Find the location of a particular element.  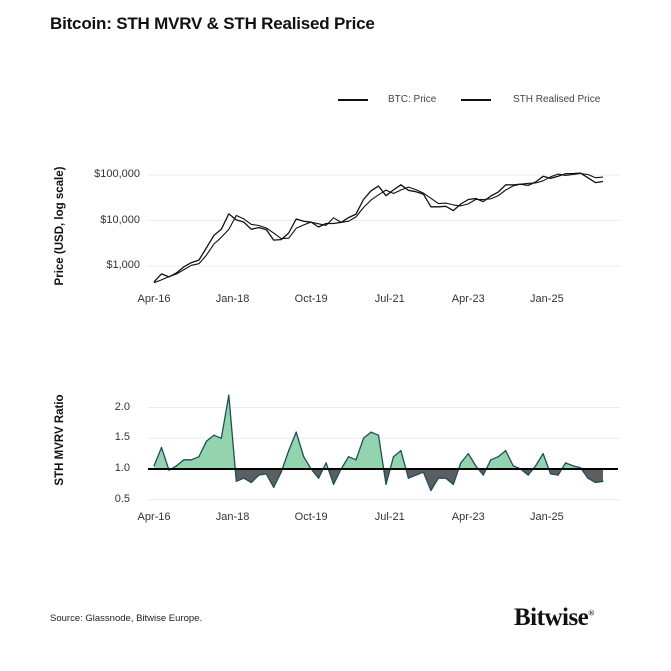

mvrv-x-tick-label: Jul-21 is located at coordinates (389, 517).